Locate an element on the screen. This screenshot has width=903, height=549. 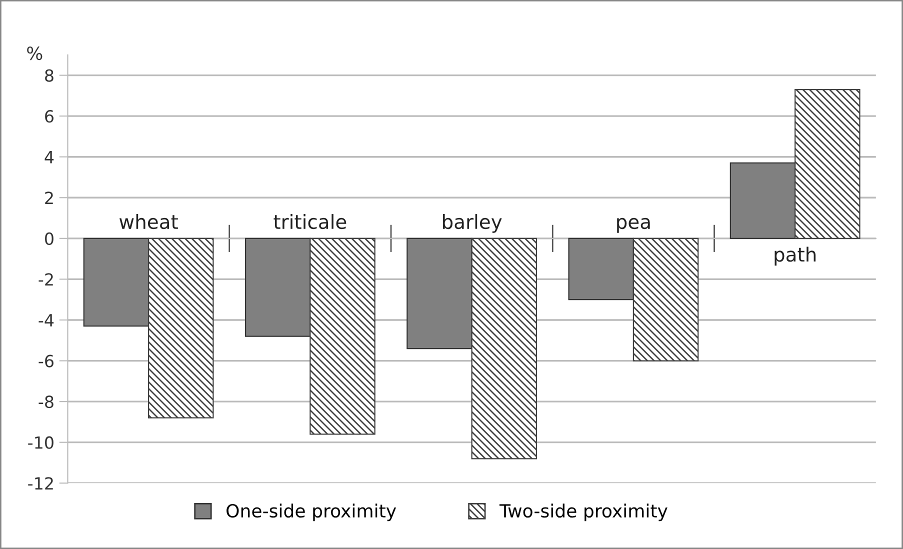
x-tick-label: triticale is located at coordinates (310, 222).